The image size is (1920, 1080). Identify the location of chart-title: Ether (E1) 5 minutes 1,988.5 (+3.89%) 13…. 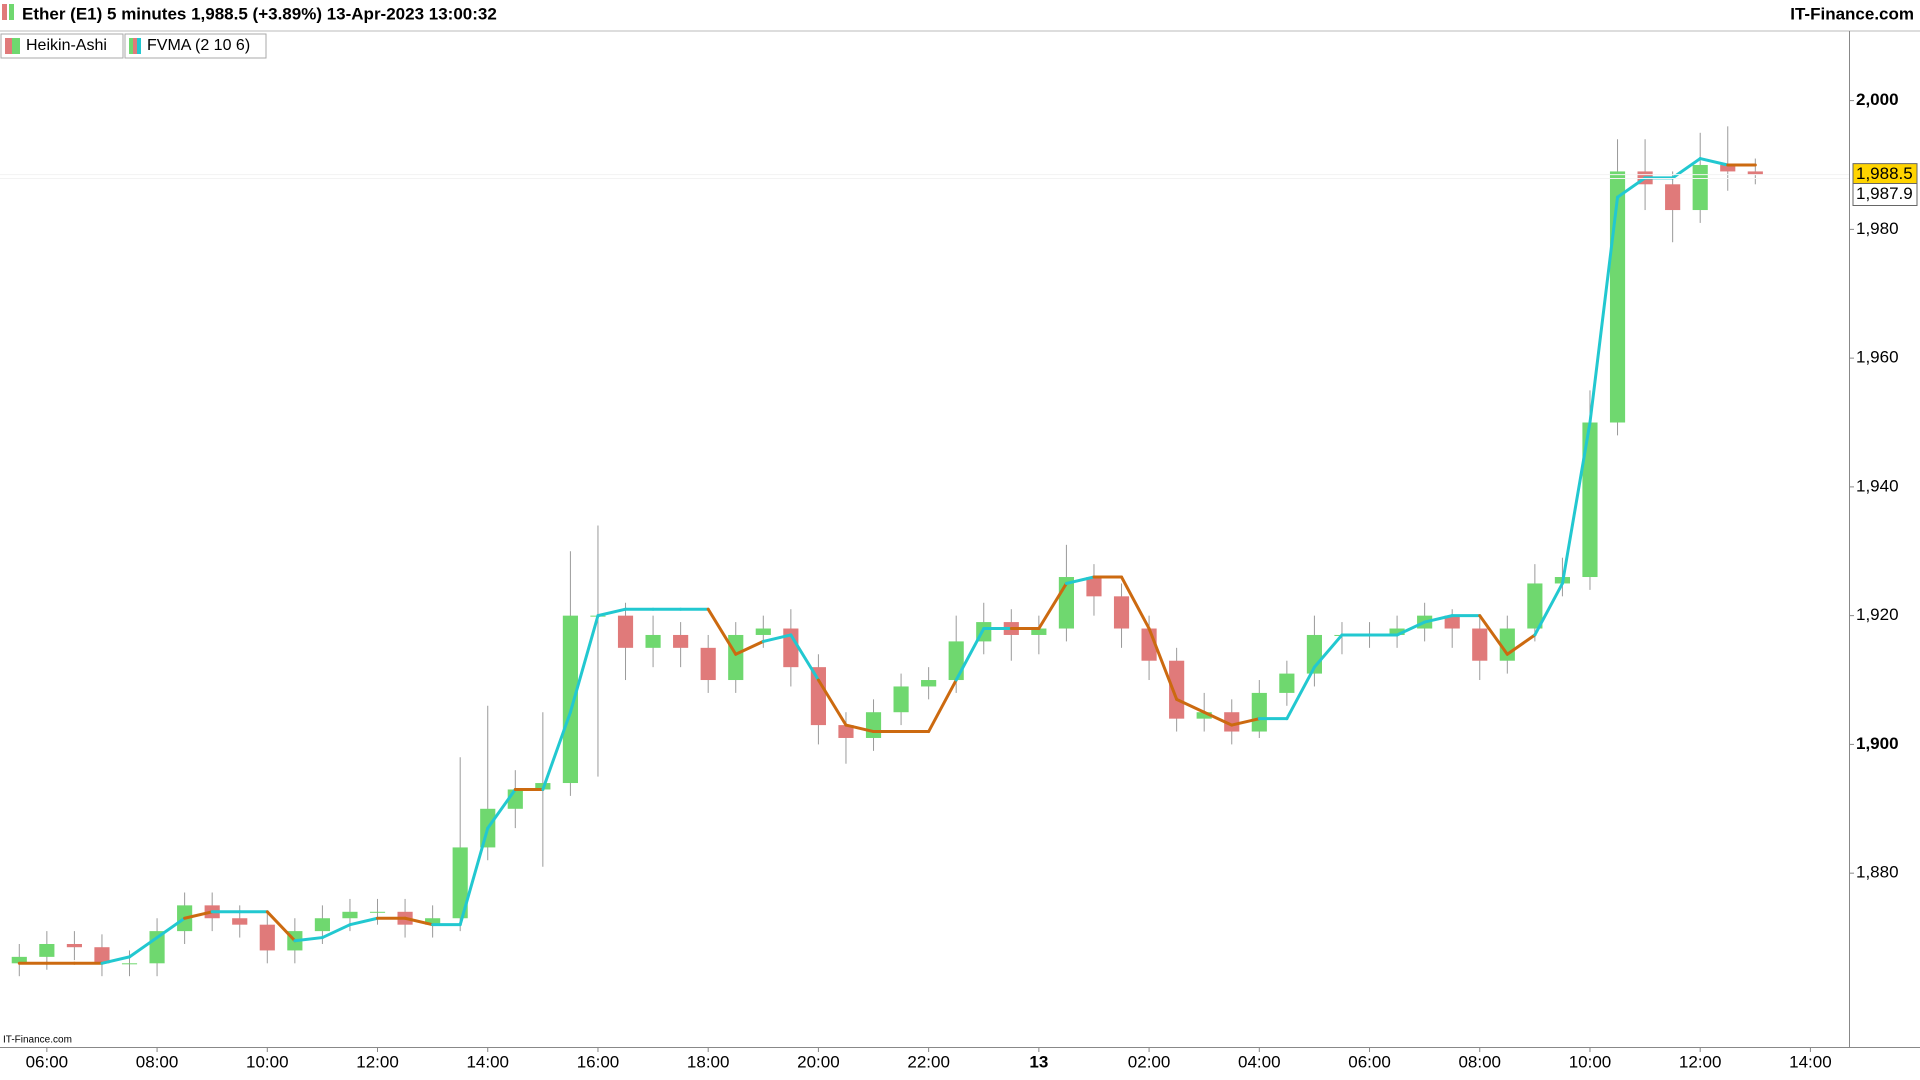
(259, 13).